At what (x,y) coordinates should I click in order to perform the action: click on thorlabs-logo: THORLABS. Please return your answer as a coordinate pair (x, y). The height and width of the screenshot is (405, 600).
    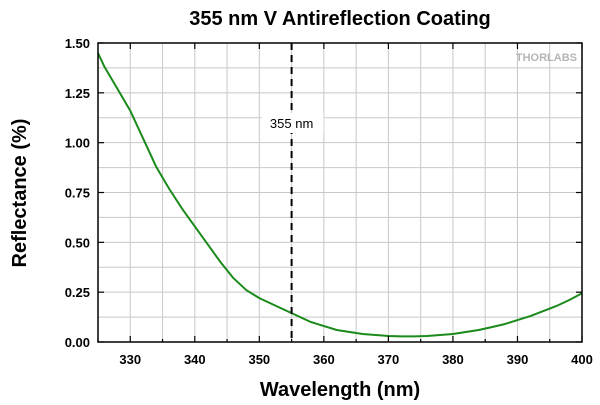
    Looking at the image, I should click on (546, 58).